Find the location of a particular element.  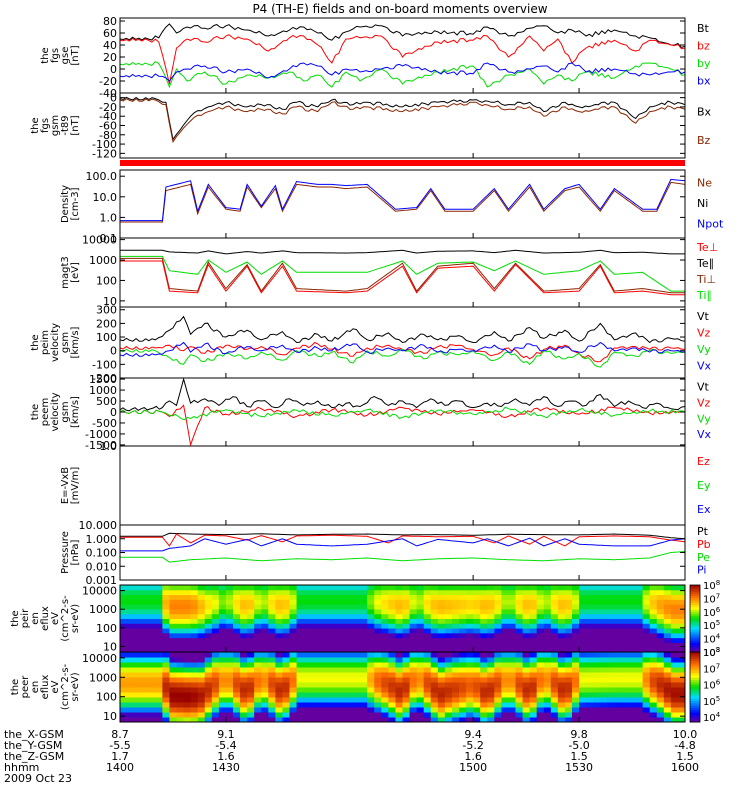

y-tick-label: 300 is located at coordinates (106, 310).